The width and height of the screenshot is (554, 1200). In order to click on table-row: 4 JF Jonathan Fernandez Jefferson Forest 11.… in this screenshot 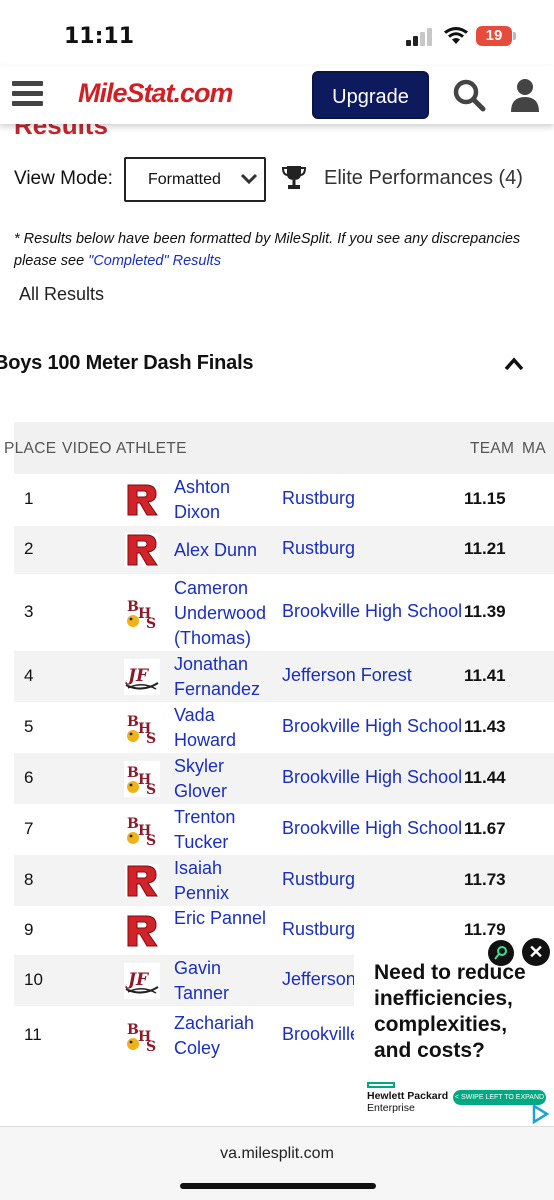, I will do `click(284, 676)`.